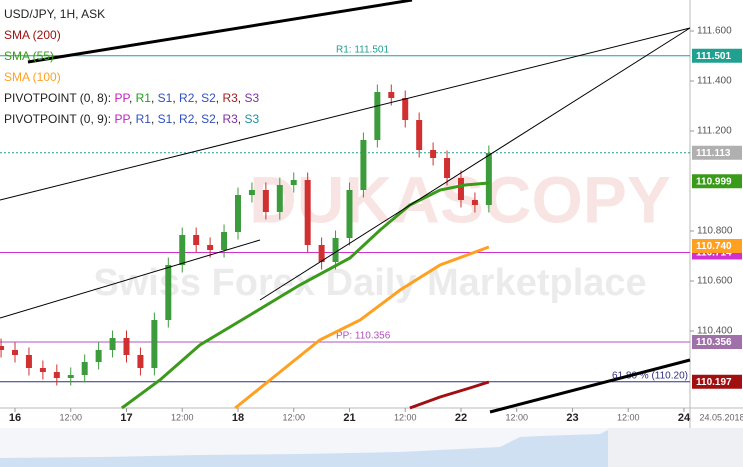  Describe the element at coordinates (238, 418) in the screenshot. I see `x-tick-label: 18` at that location.